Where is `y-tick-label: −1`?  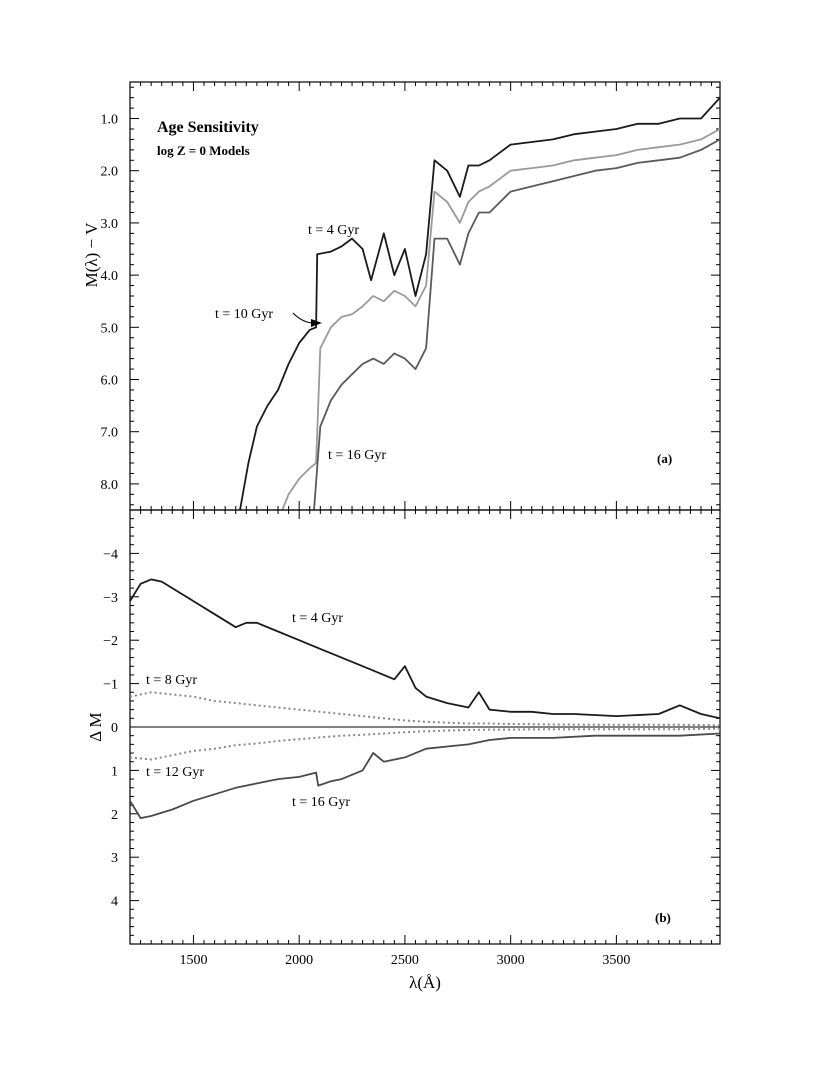
y-tick-label: −1 is located at coordinates (110, 685).